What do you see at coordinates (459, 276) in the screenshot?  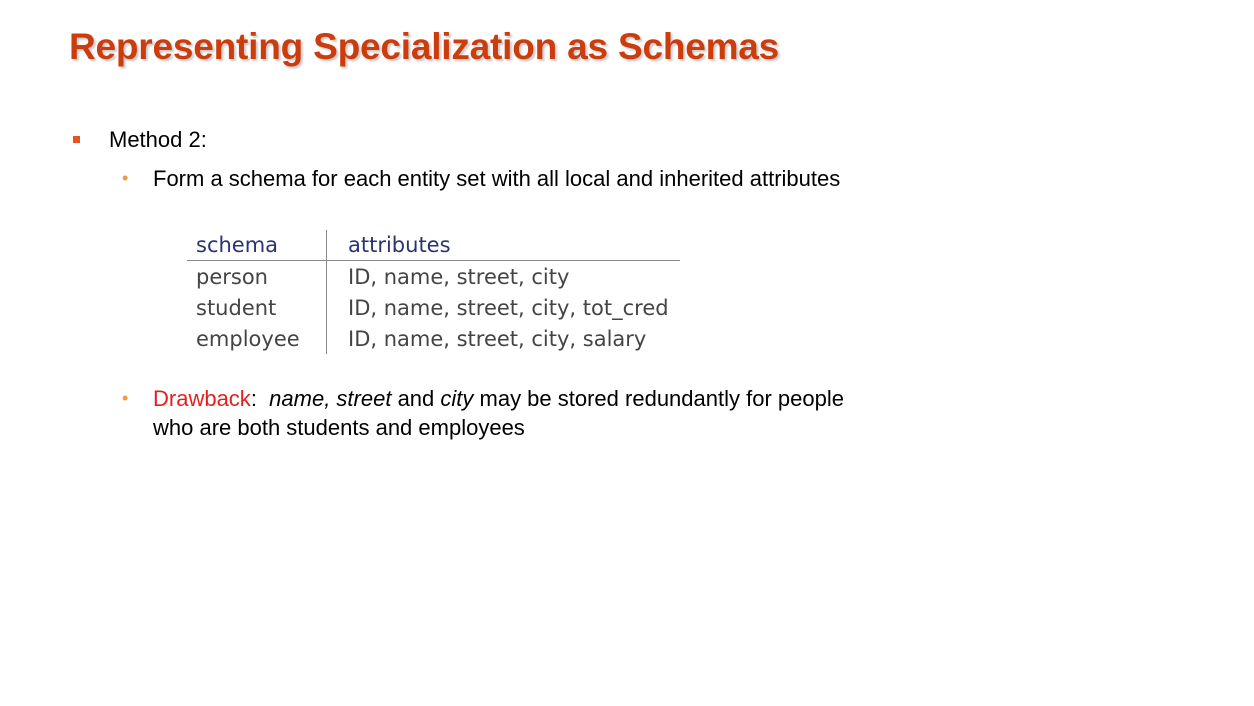 I see `attributes-cell: ID, name, street, city` at bounding box center [459, 276].